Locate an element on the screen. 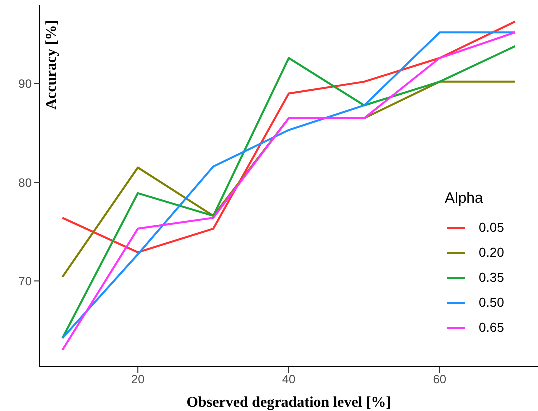 The height and width of the screenshot is (411, 538). y-tick-label: 70 is located at coordinates (25, 281).